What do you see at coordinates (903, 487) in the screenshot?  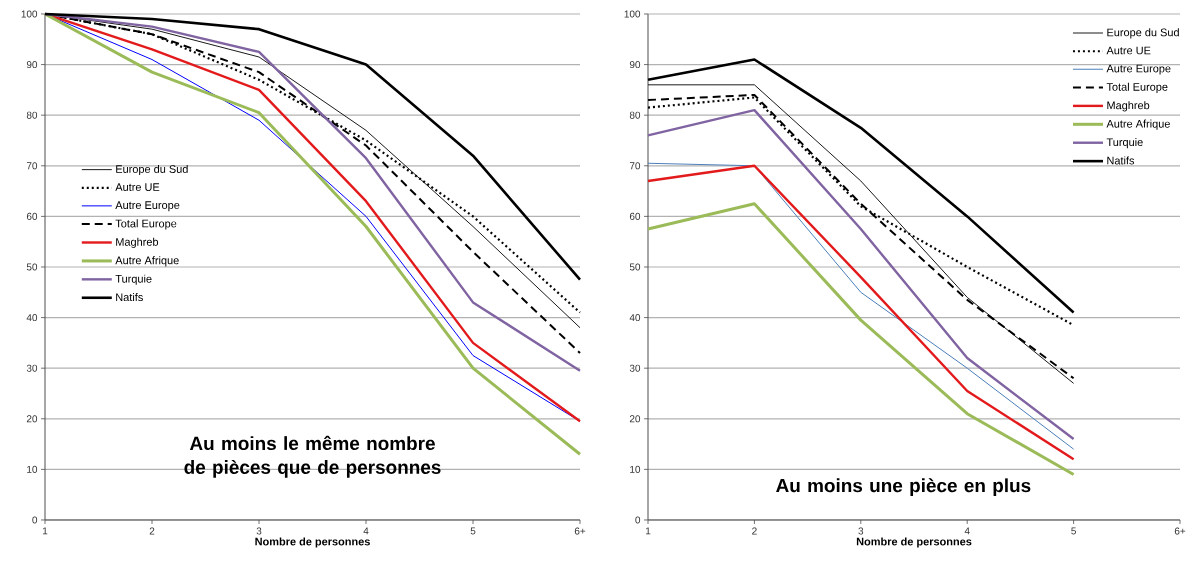 I see `text: Au moins une pièce en plus` at bounding box center [903, 487].